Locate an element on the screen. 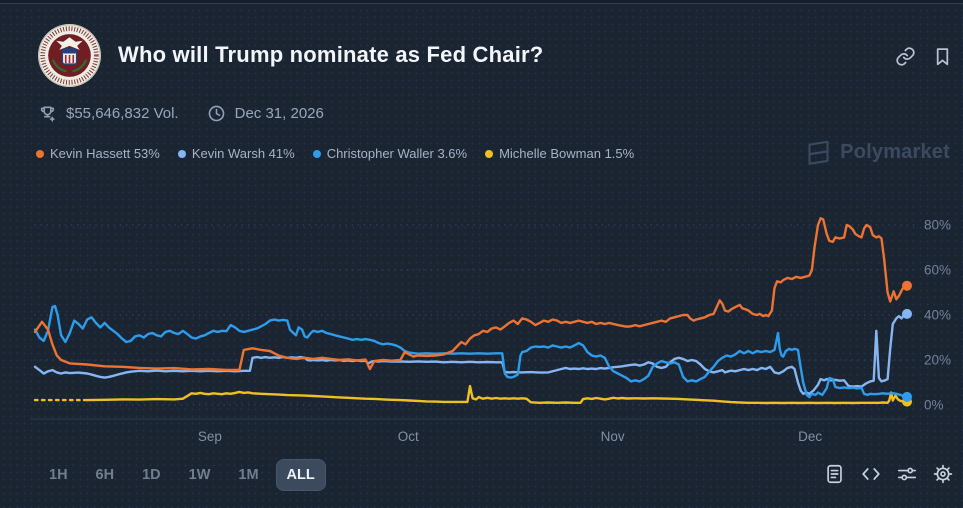  legend-item-michelle-bowman: Michelle Bowman 1.5% is located at coordinates (559, 153).